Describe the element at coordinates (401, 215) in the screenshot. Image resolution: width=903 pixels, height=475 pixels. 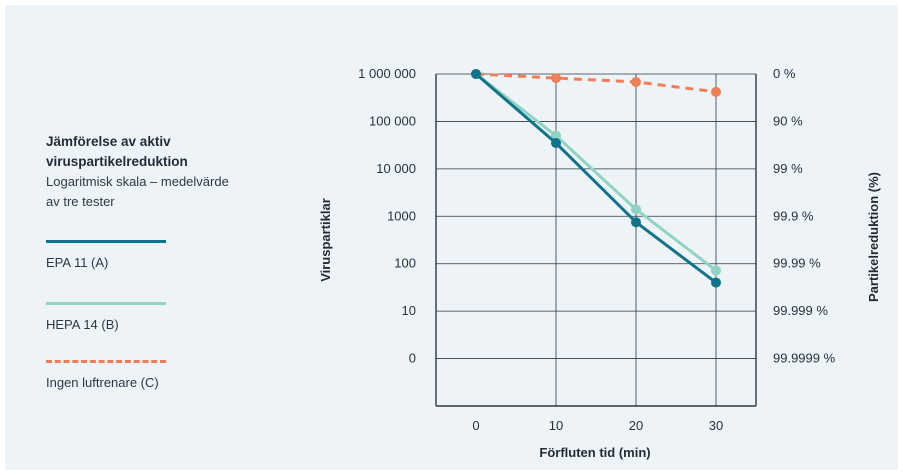
I see `y-tick-label: 1000` at that location.